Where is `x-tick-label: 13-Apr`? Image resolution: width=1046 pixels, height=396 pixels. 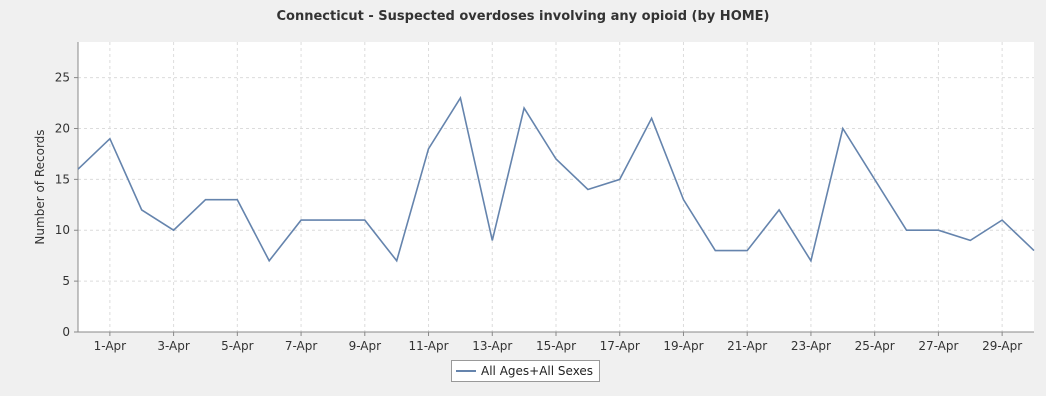 x-tick-label: 13-Apr is located at coordinates (492, 346).